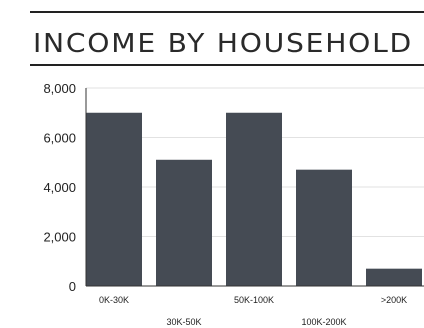 The height and width of the screenshot is (328, 424). Describe the element at coordinates (59, 237) in the screenshot. I see `y-tick-label: 2,000` at that location.